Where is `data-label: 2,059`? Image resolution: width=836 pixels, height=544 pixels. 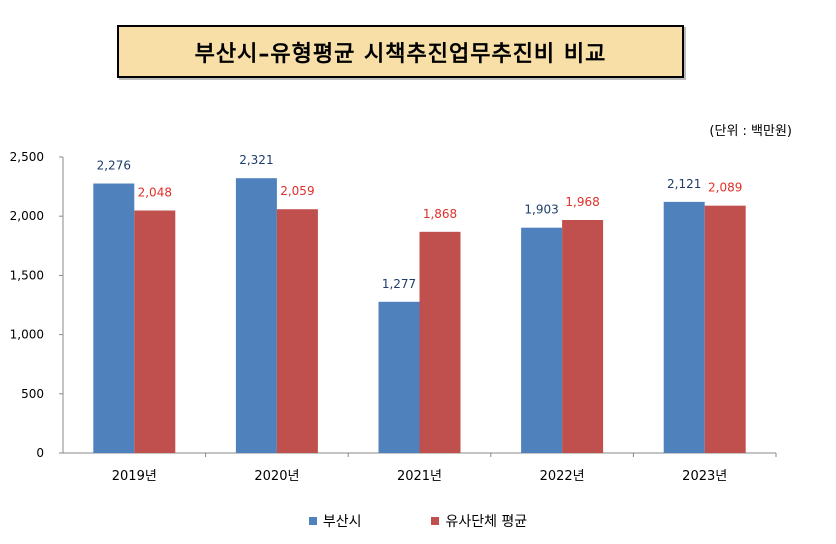 data-label: 2,059 is located at coordinates (297, 191).